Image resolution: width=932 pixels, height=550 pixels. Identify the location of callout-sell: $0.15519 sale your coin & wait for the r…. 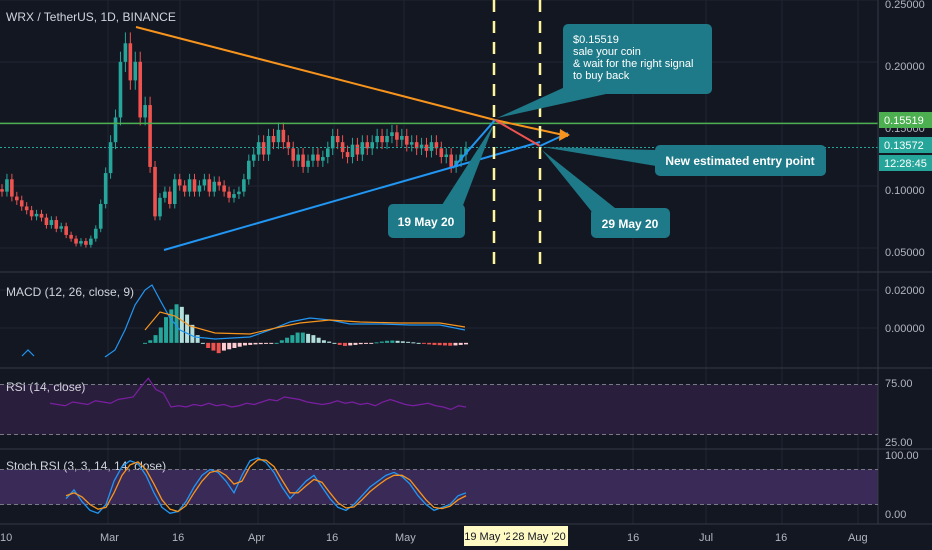
(604, 71).